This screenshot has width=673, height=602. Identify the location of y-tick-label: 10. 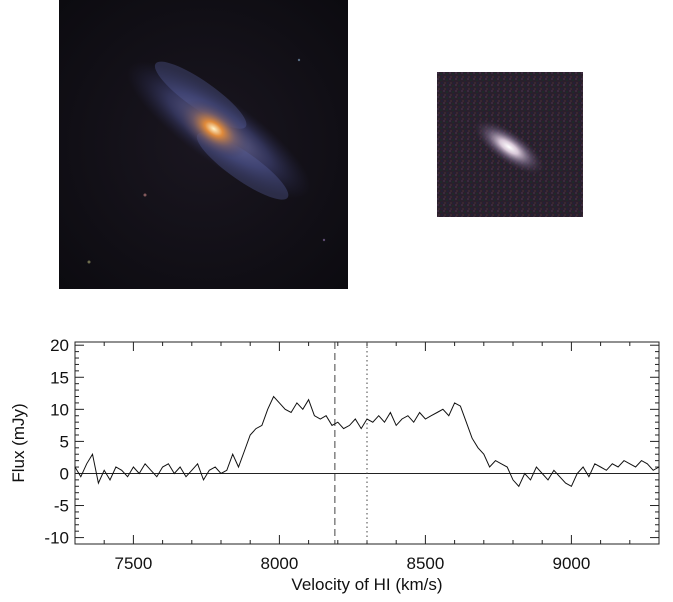
(59, 409).